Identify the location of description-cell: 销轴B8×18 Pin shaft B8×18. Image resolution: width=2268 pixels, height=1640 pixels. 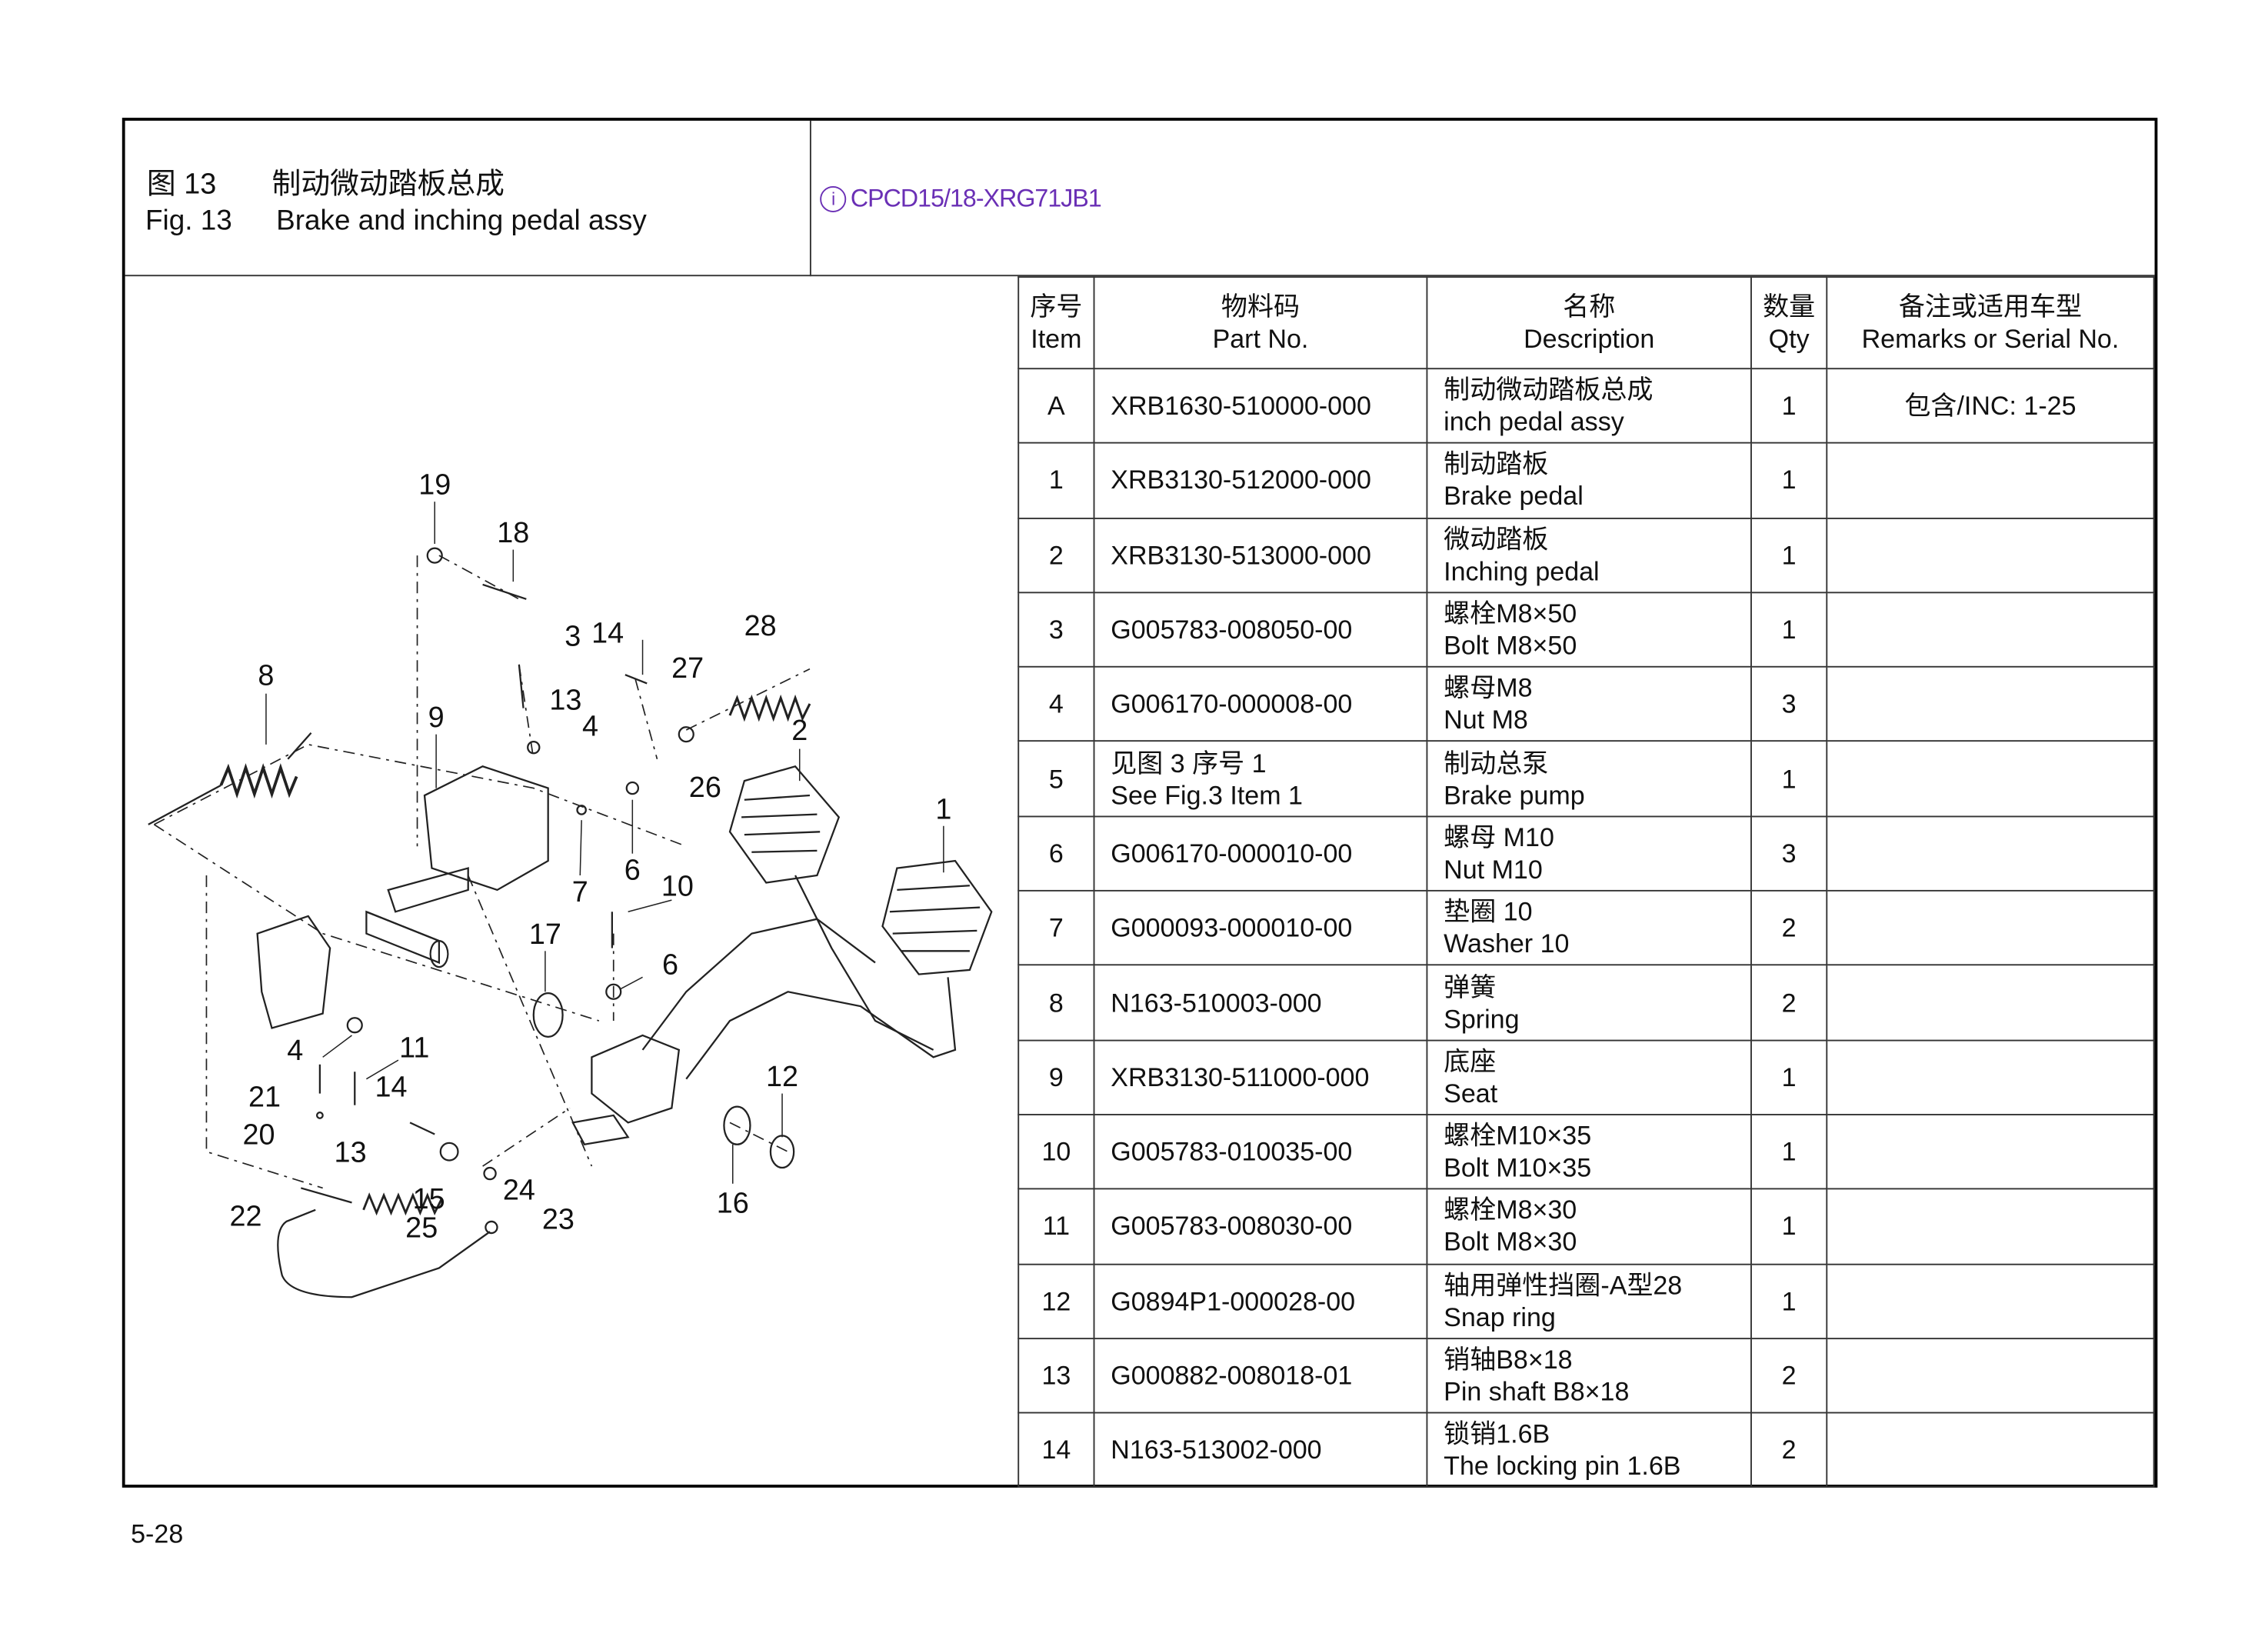
(1589, 1376).